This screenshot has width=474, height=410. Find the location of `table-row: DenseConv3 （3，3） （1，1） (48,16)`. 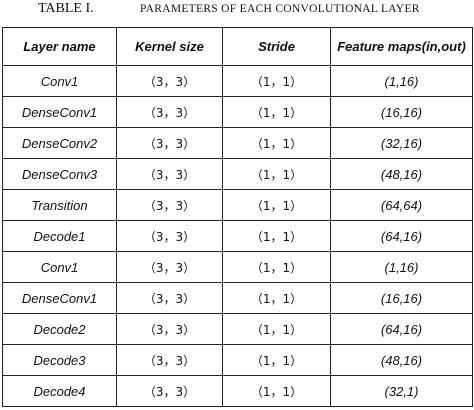

table-row: DenseConv3 （3，3） （1，1） (48,16) is located at coordinates (237, 174).